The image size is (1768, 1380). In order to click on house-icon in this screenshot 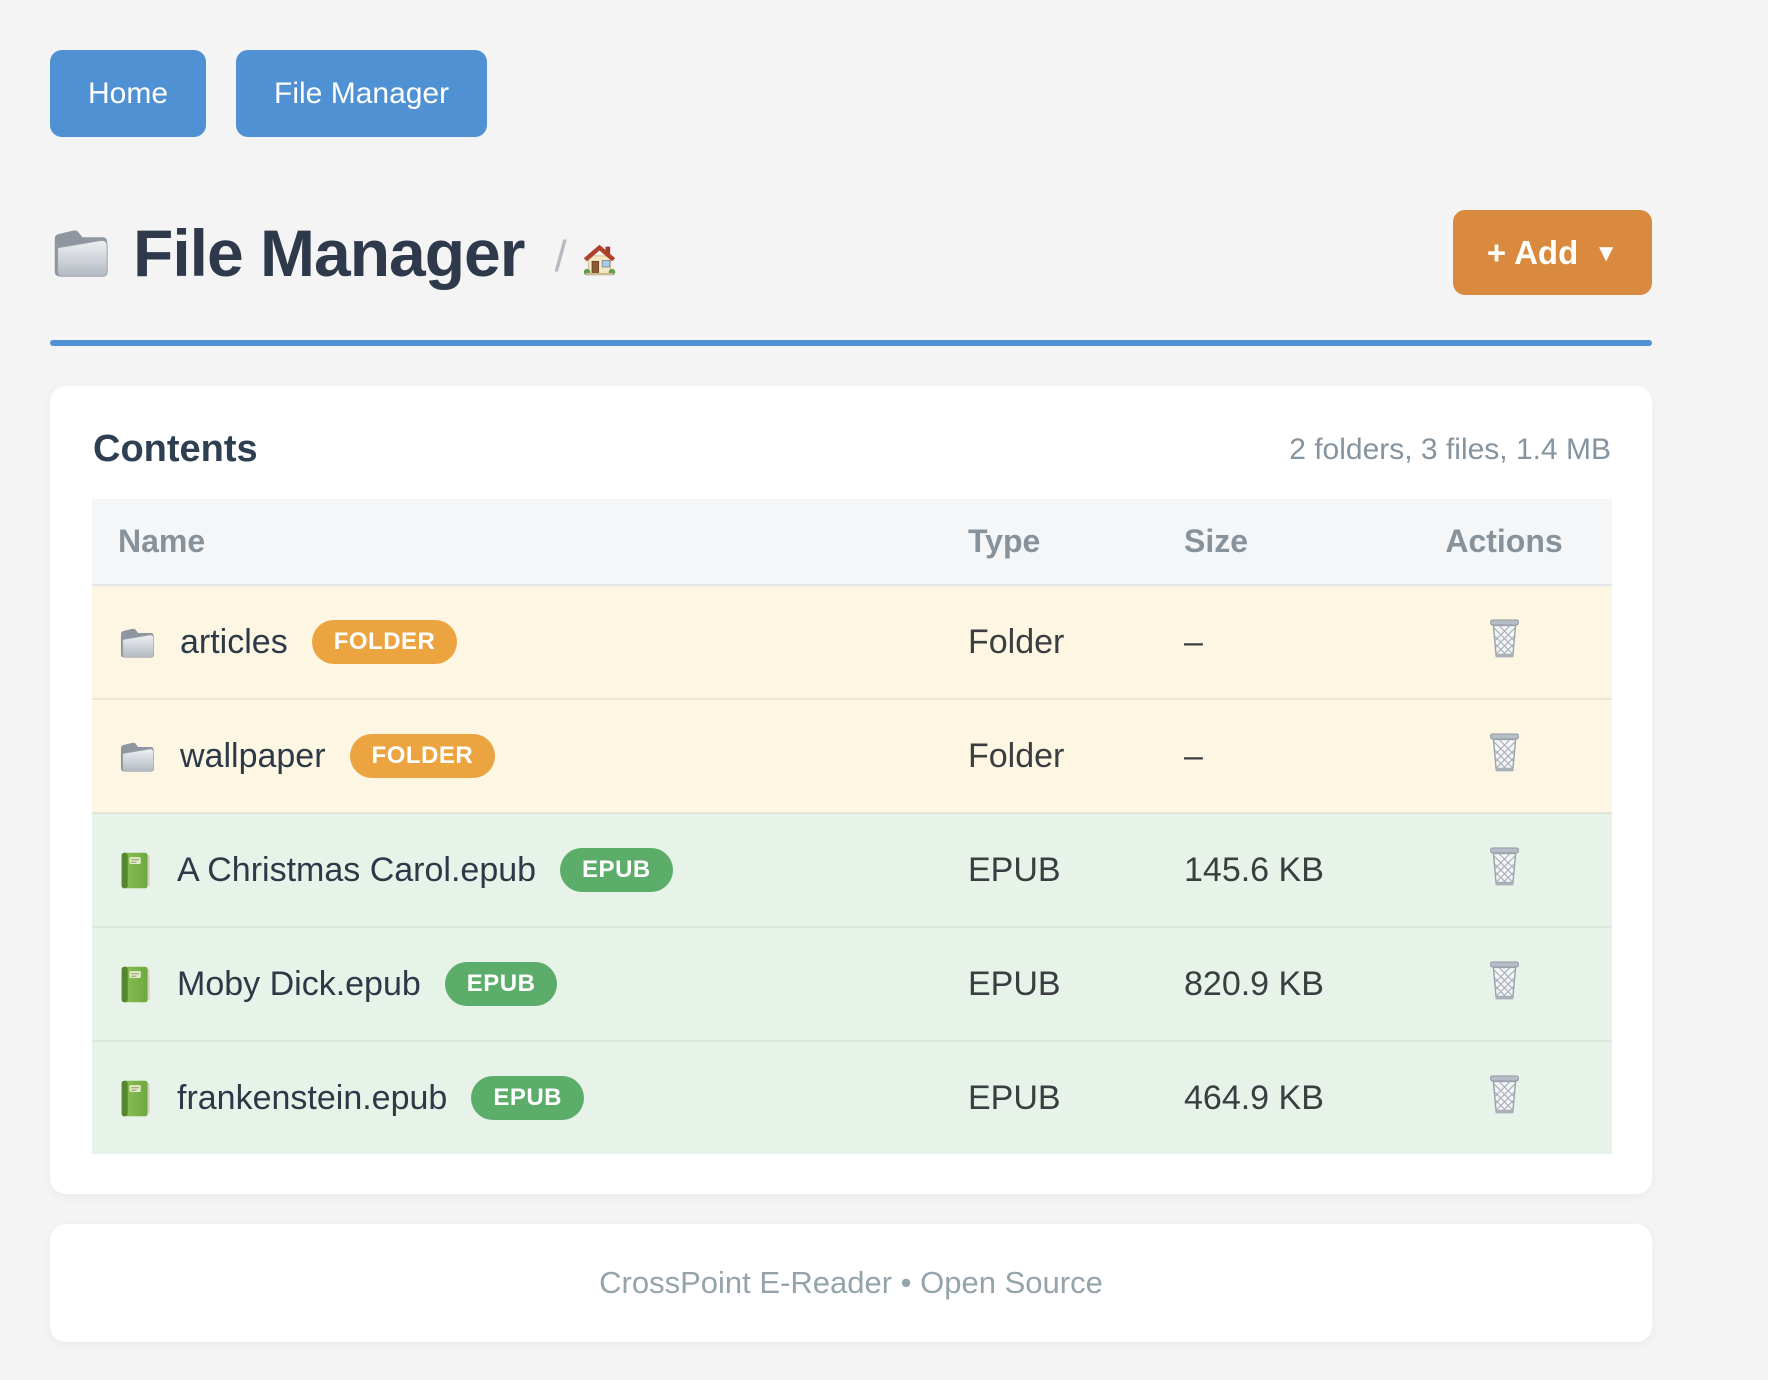, I will do `click(599, 260)`.